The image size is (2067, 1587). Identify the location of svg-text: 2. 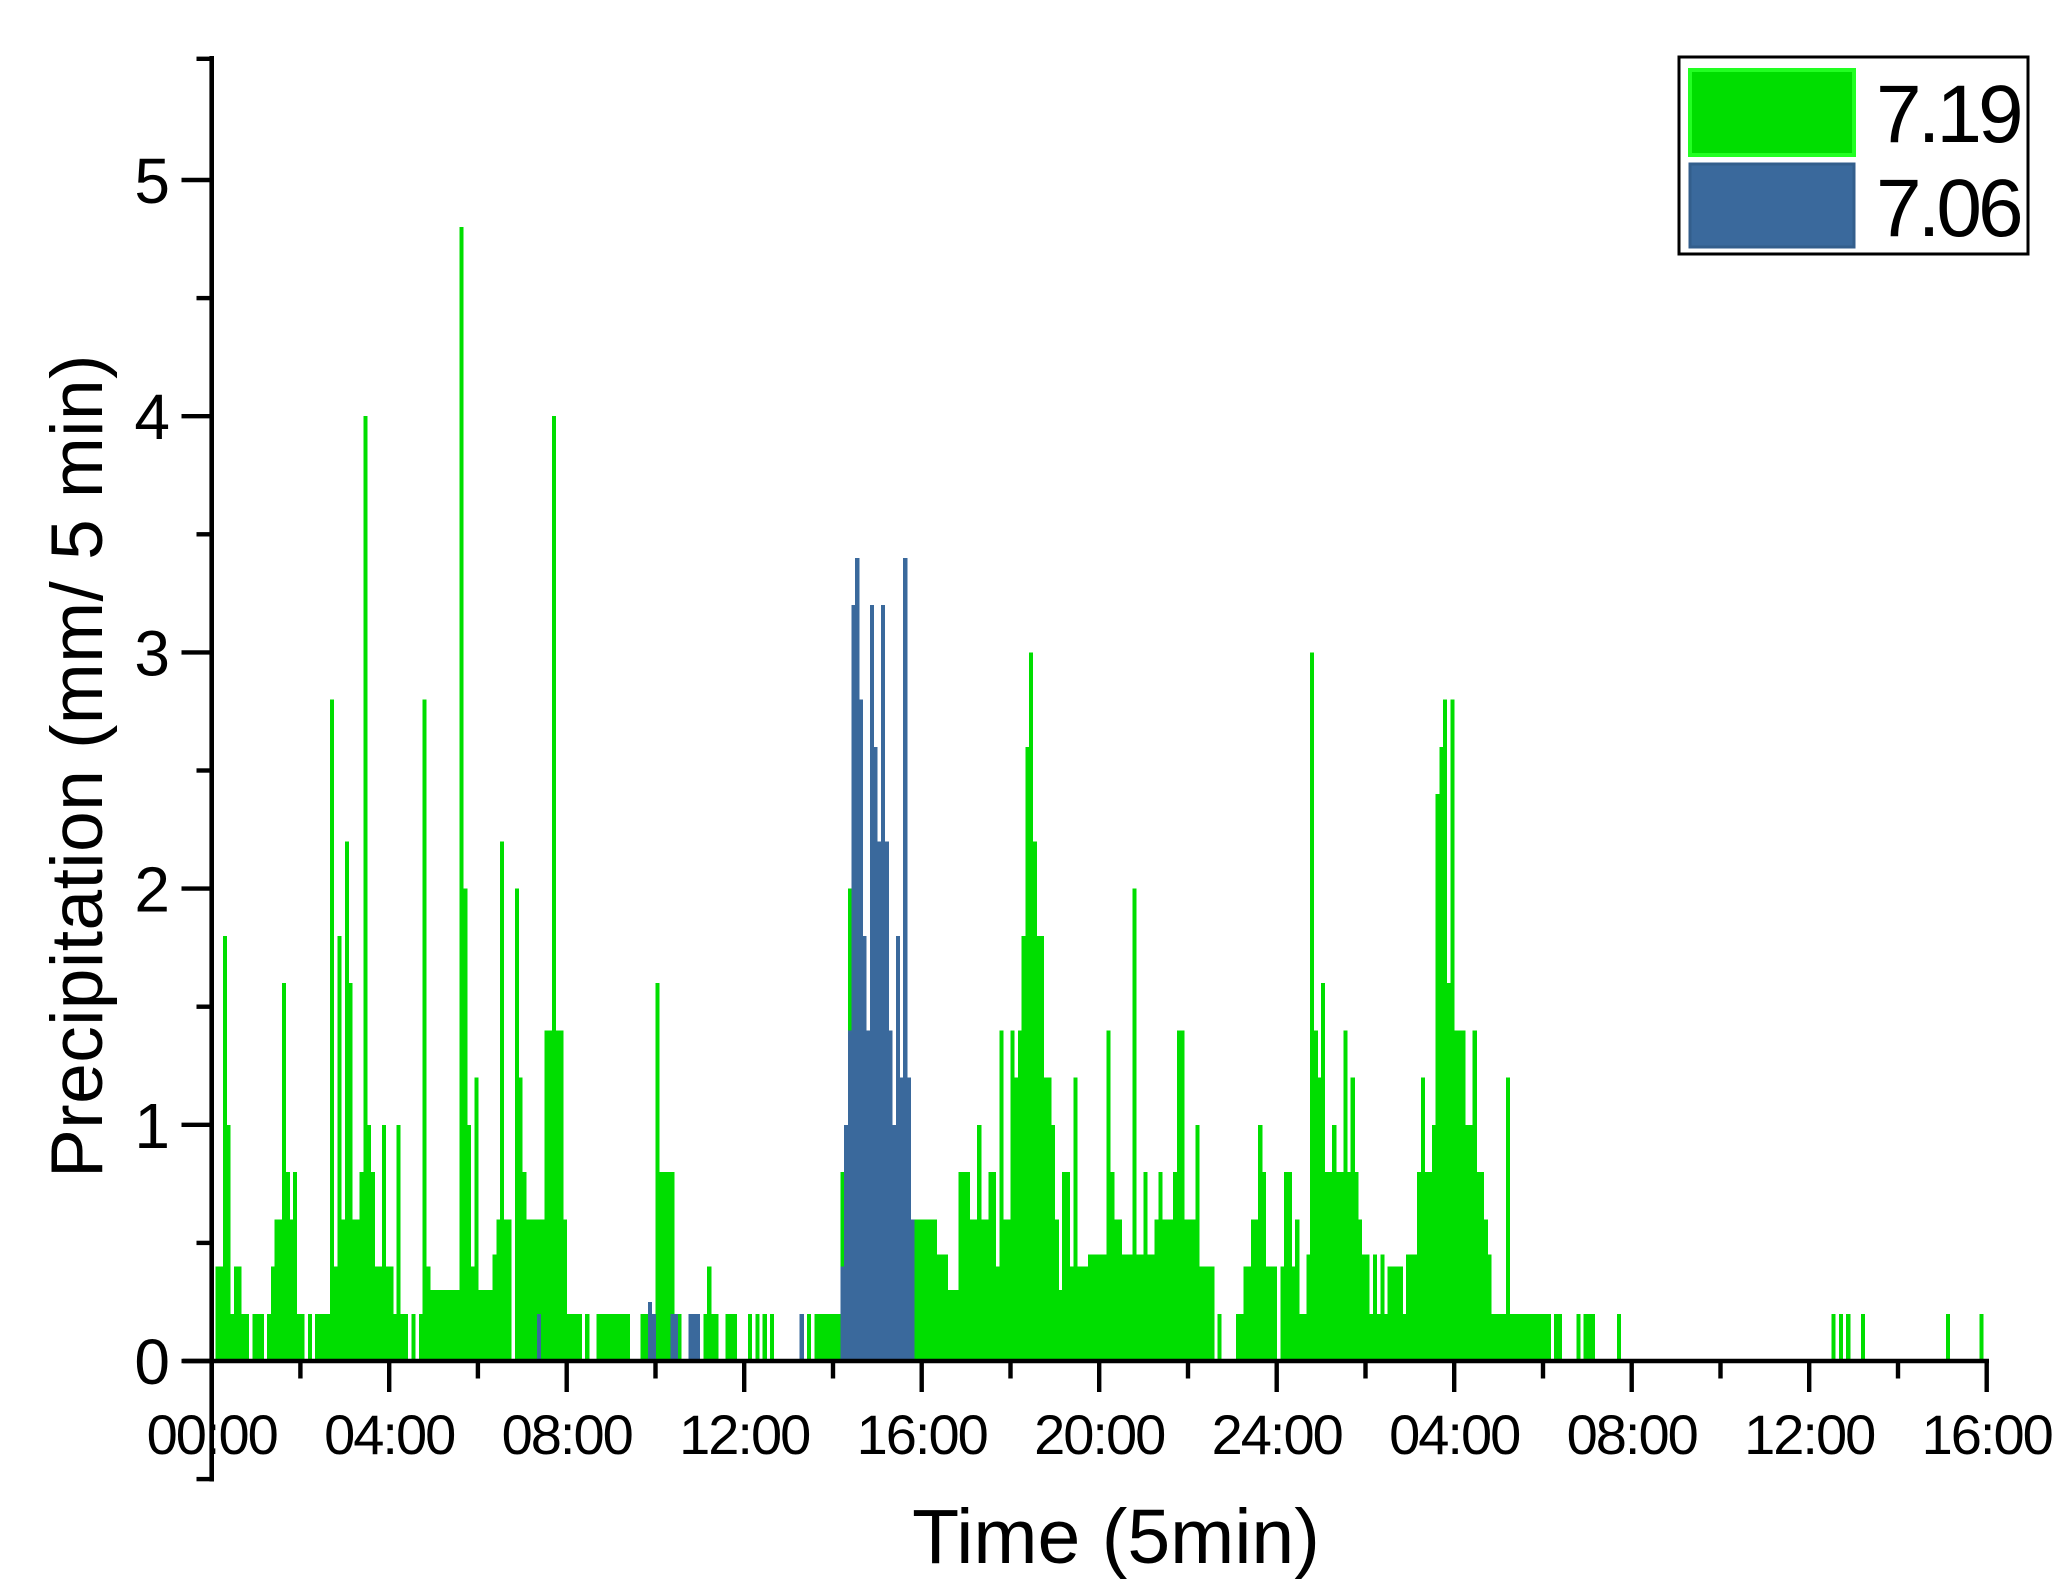
(152, 890).